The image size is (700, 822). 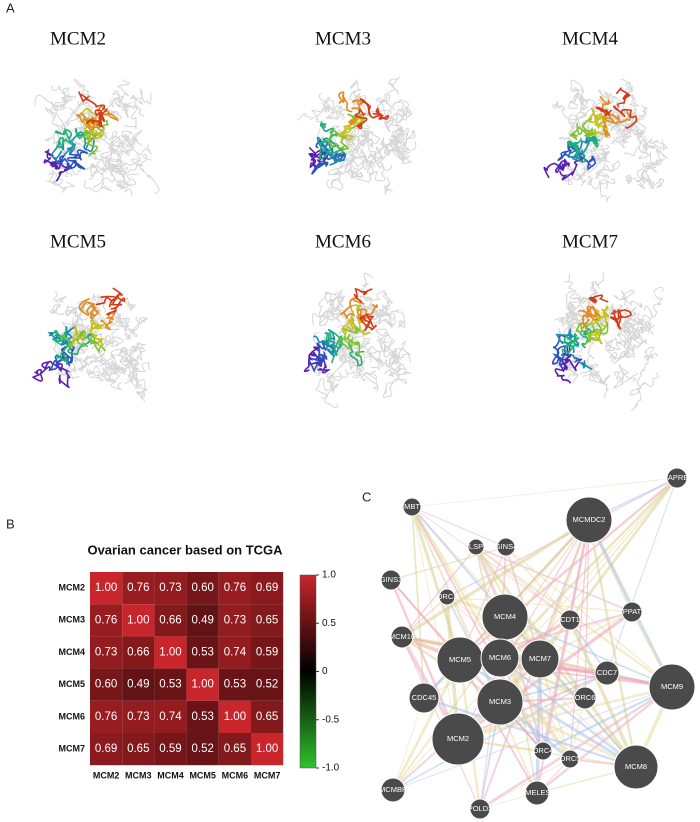 I want to click on node-label: GINS4, so click(x=506, y=546).